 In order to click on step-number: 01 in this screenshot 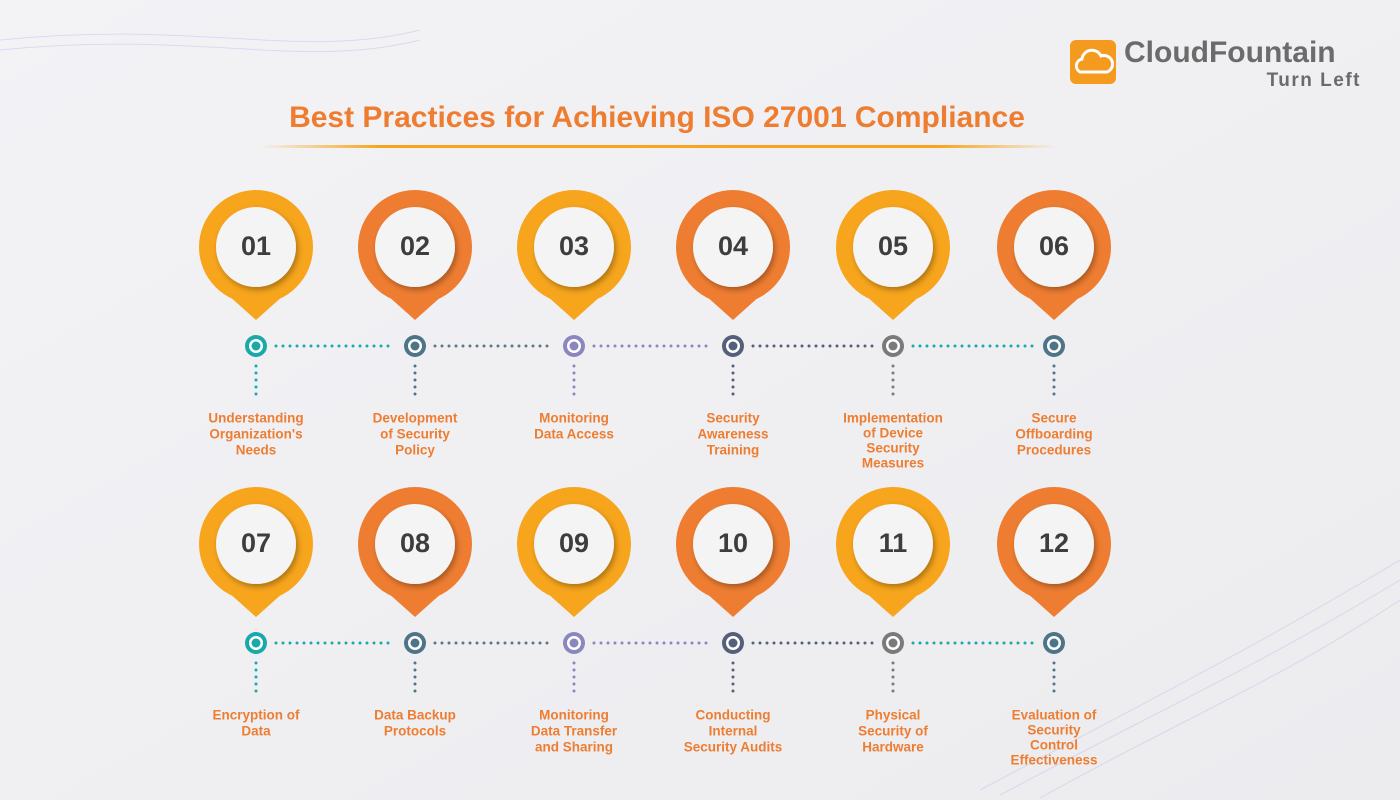, I will do `click(256, 246)`.